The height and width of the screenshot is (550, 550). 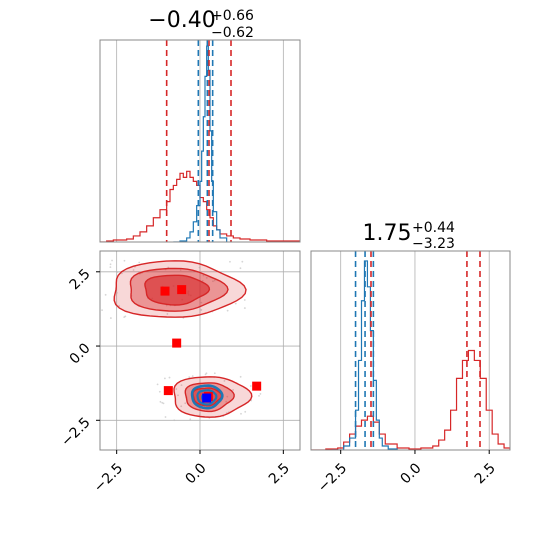 I want to click on p2-x-tick-label: 0.0, so click(x=411, y=473).